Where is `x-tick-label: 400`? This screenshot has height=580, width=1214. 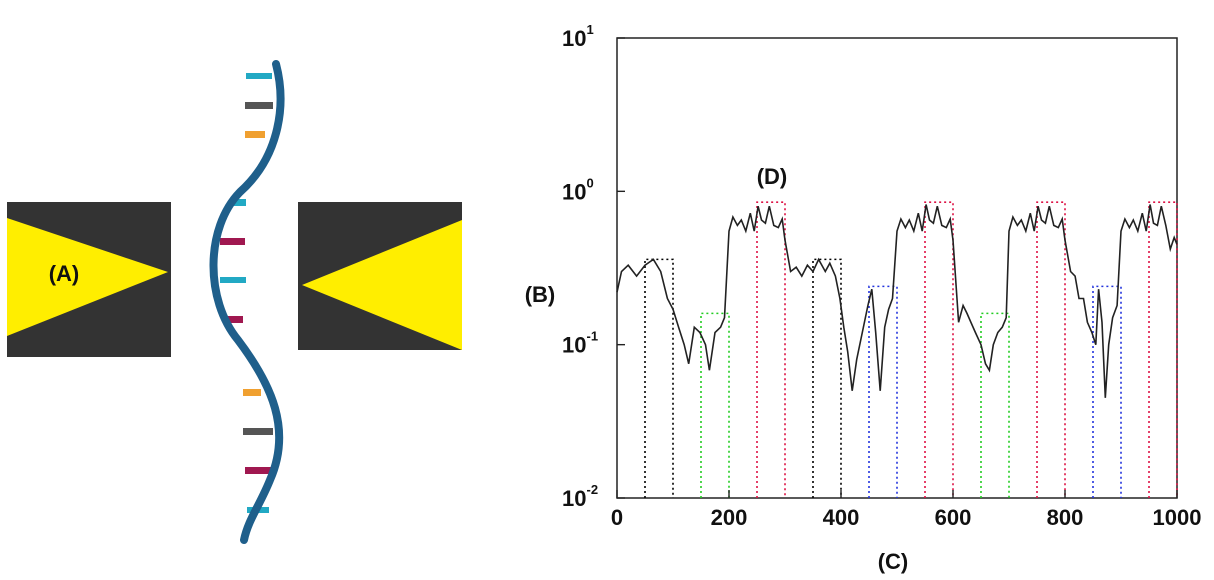 x-tick-label: 400 is located at coordinates (841, 517).